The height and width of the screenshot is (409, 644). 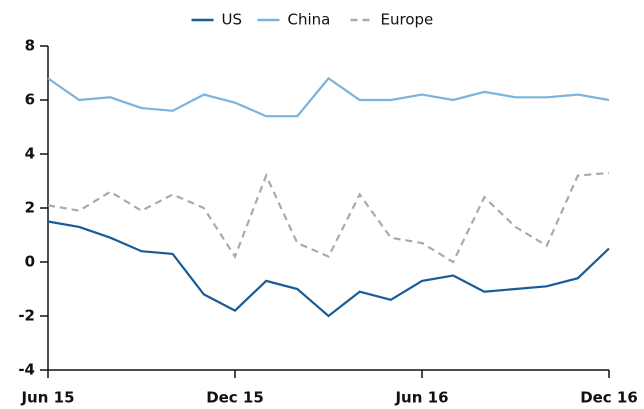 I want to click on y-tick-label: 8, so click(x=30, y=46).